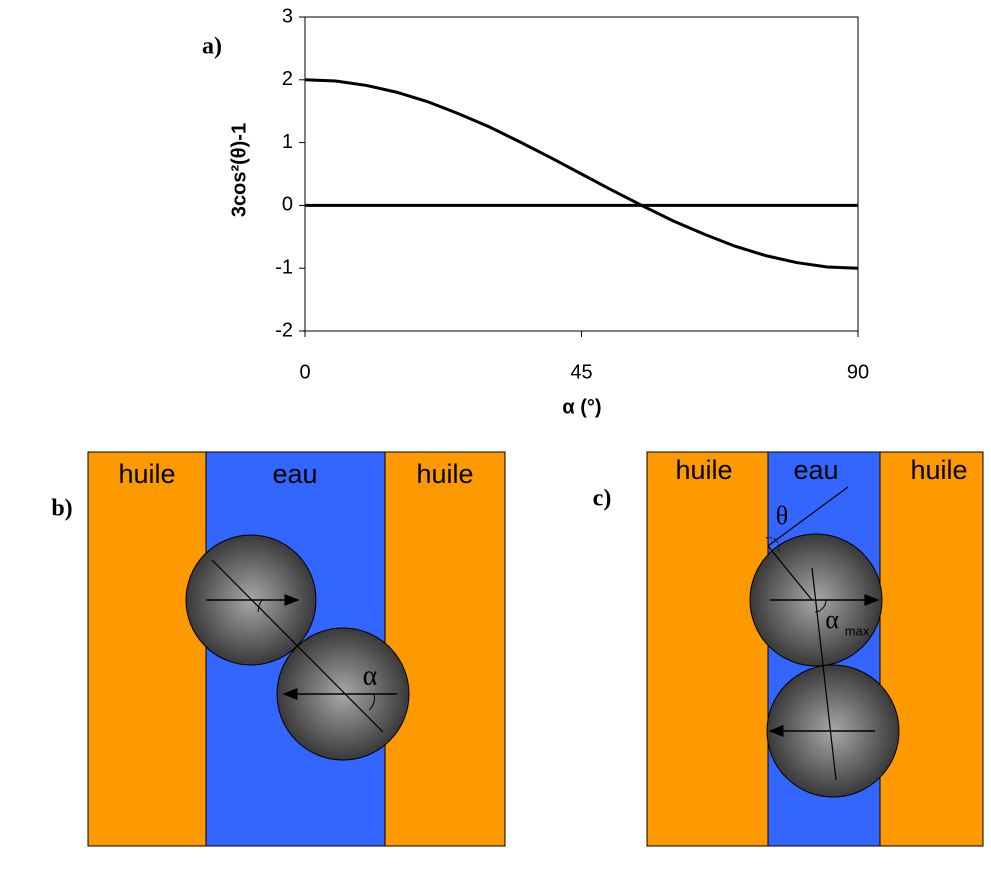 This screenshot has width=991, height=872. What do you see at coordinates (602, 499) in the screenshot?
I see `panel-label: c)` at bounding box center [602, 499].